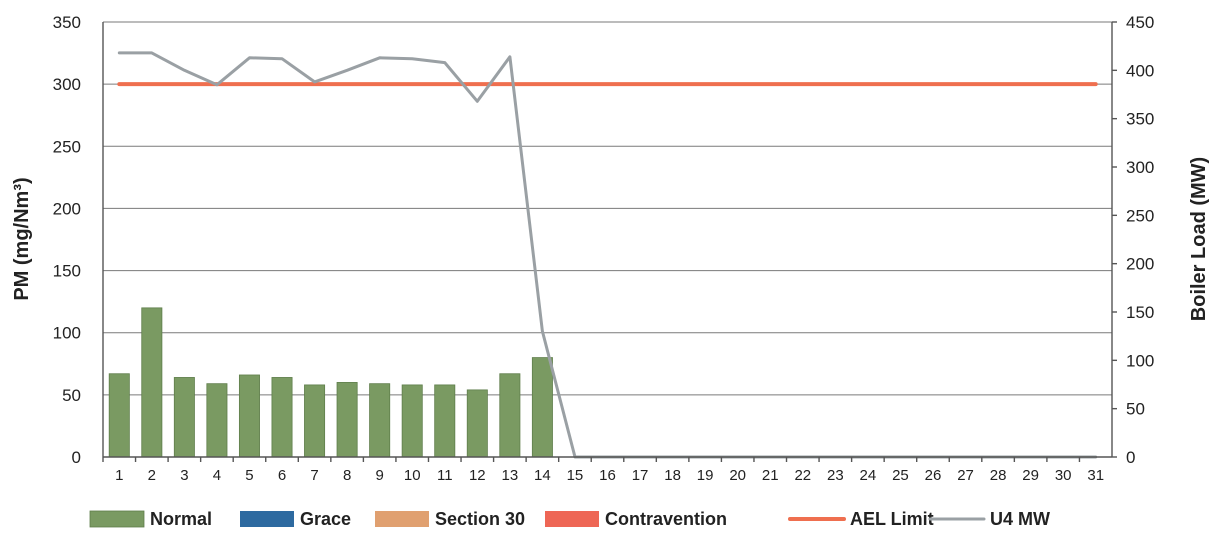 Image resolution: width=1223 pixels, height=542 pixels. What do you see at coordinates (1135, 409) in the screenshot?
I see `y-tick-label-right: 50` at bounding box center [1135, 409].